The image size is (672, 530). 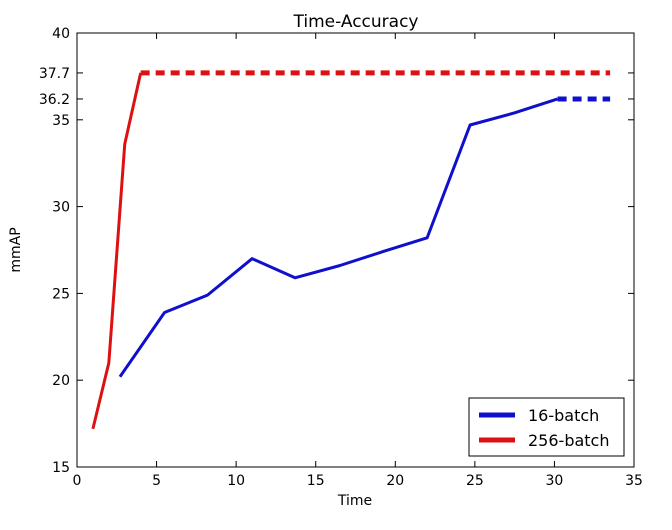 I want to click on x-tick-label: 30, so click(x=555, y=481).